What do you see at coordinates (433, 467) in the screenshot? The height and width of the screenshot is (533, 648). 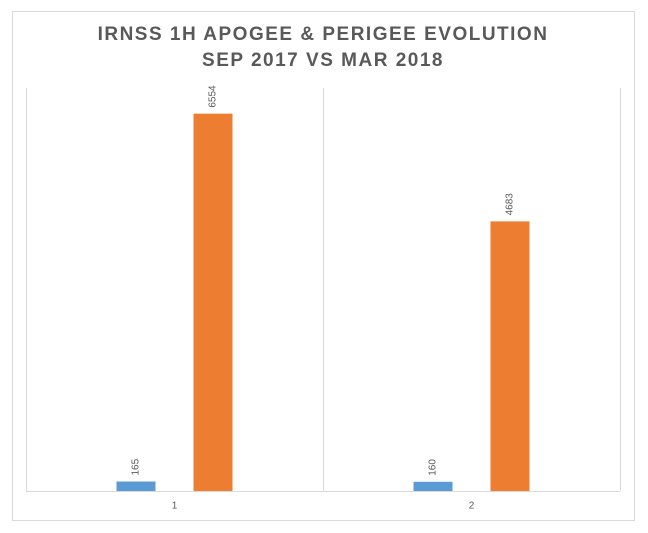 I see `data-label: 160` at bounding box center [433, 467].